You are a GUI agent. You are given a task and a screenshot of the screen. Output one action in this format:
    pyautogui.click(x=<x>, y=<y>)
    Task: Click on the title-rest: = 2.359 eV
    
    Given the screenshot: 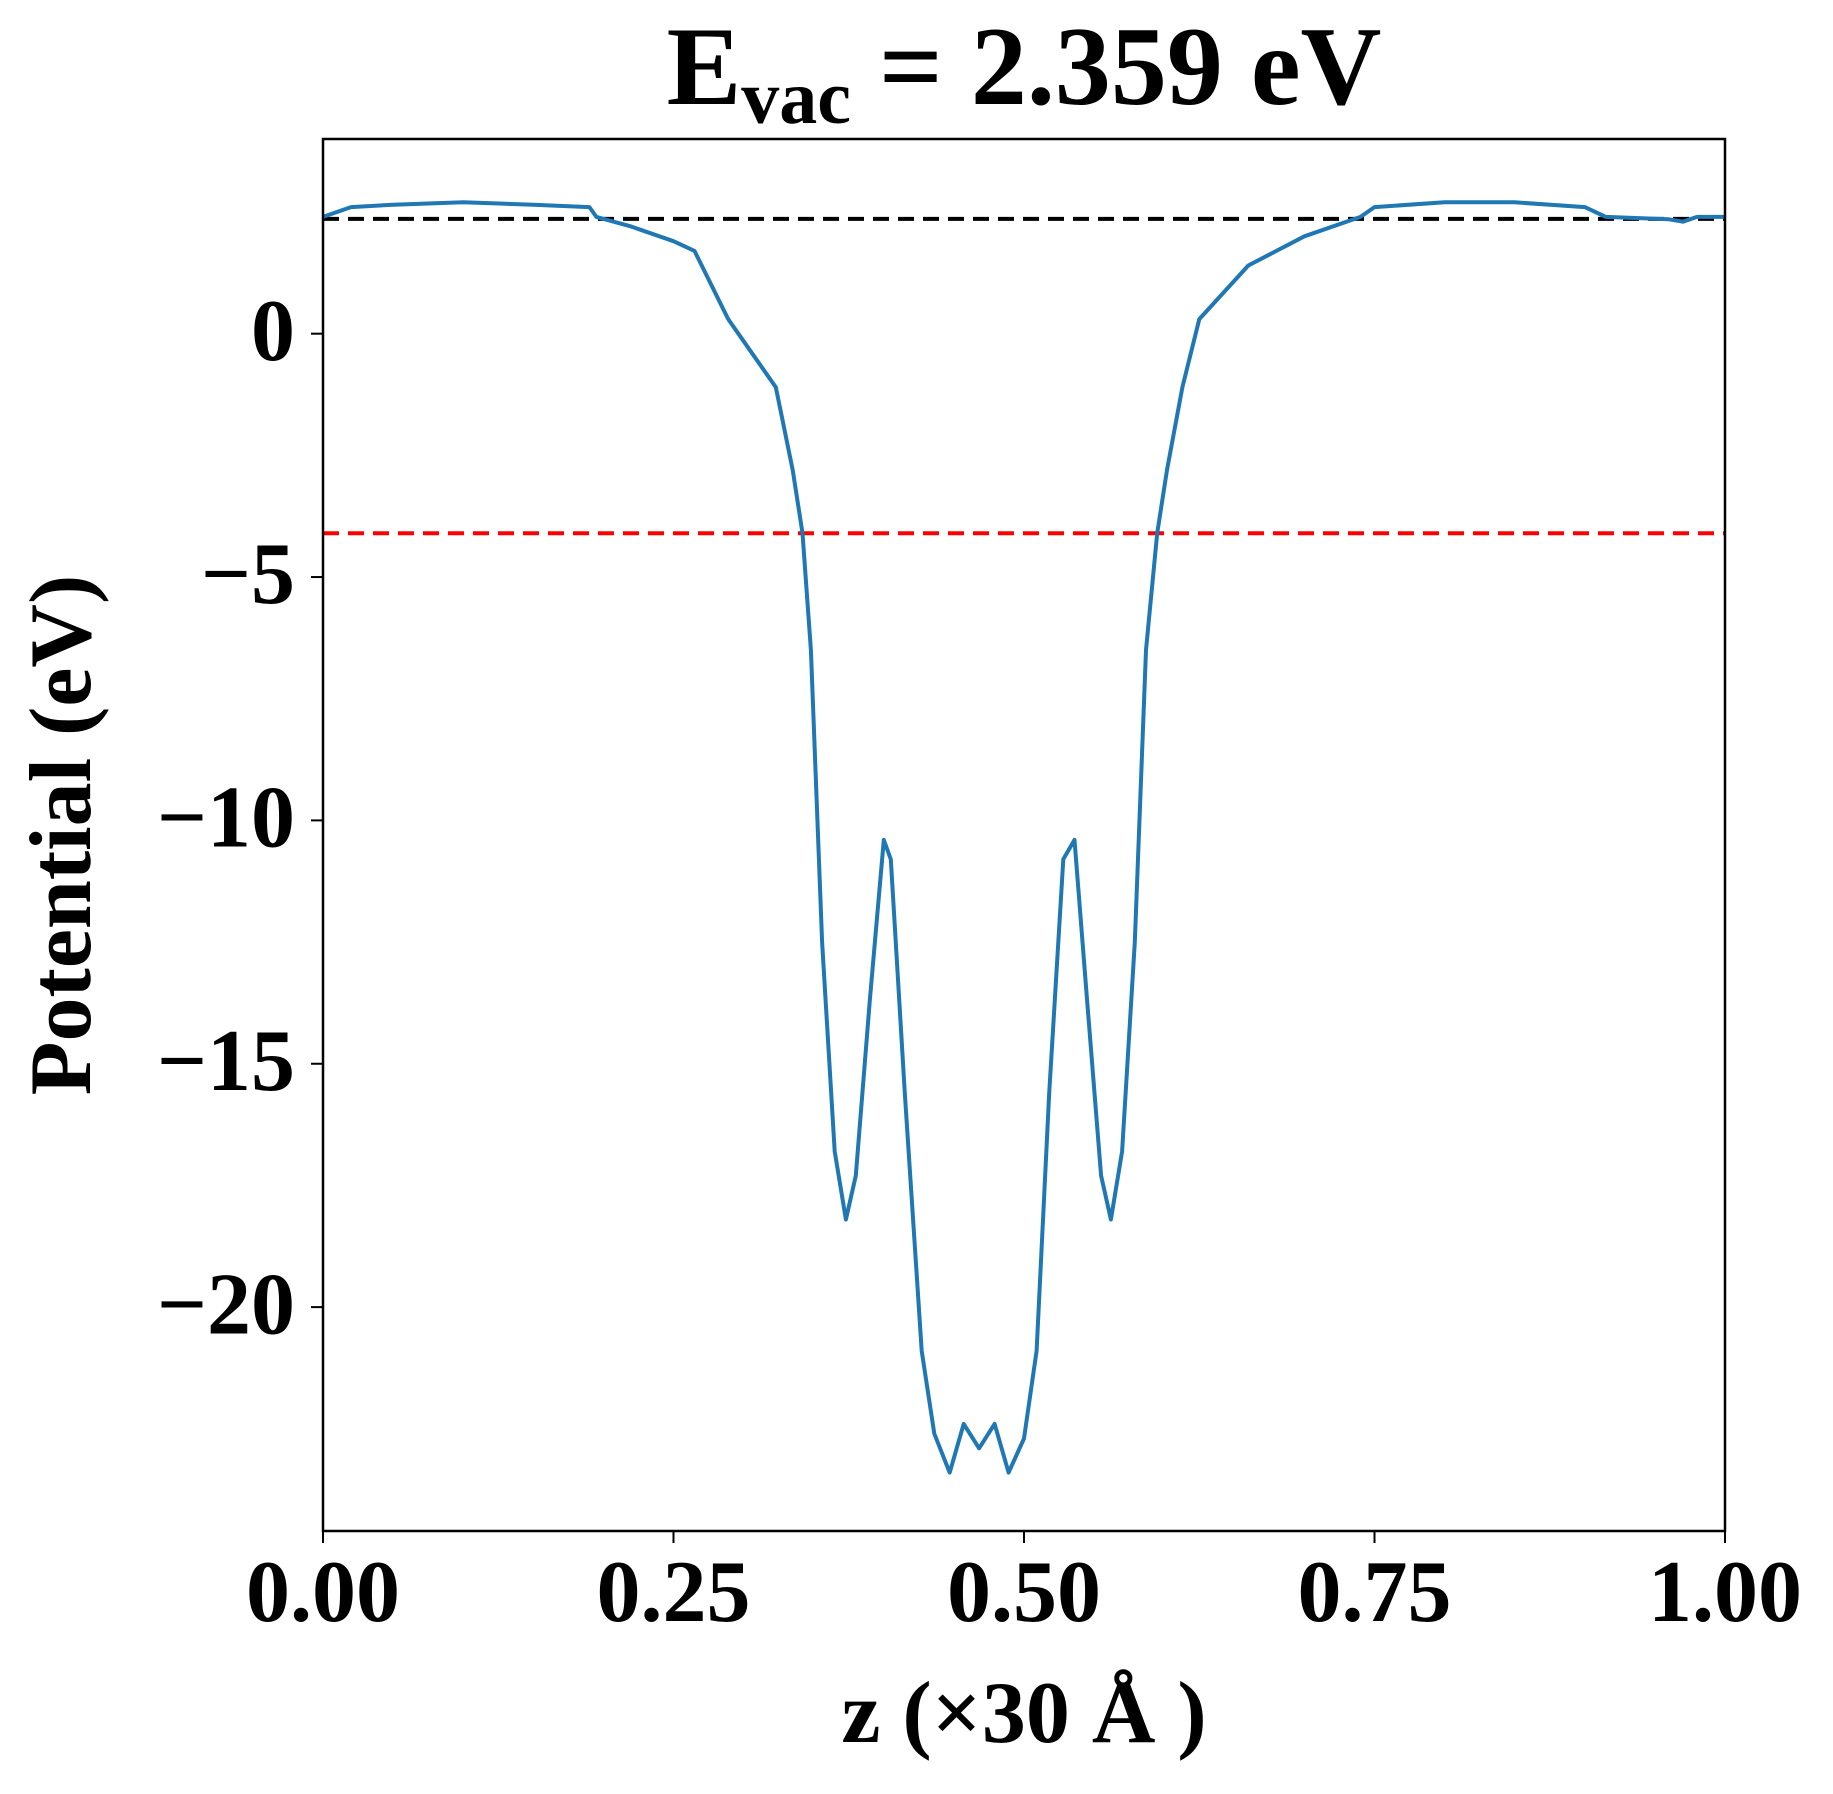 What is the action you would take?
    pyautogui.click(x=1116, y=67)
    